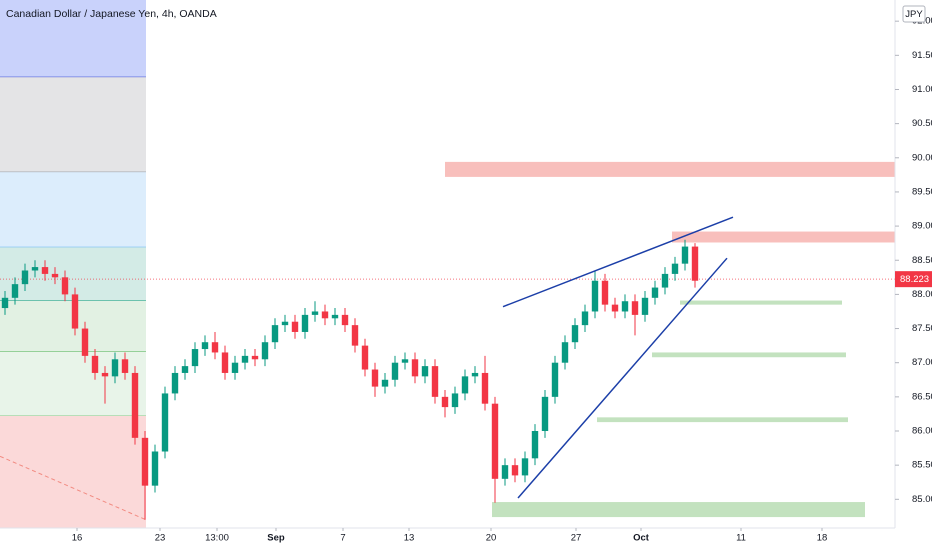 Image resolution: width=932 pixels, height=555 pixels. What do you see at coordinates (77, 538) in the screenshot?
I see `x-tick-label: 16` at bounding box center [77, 538].